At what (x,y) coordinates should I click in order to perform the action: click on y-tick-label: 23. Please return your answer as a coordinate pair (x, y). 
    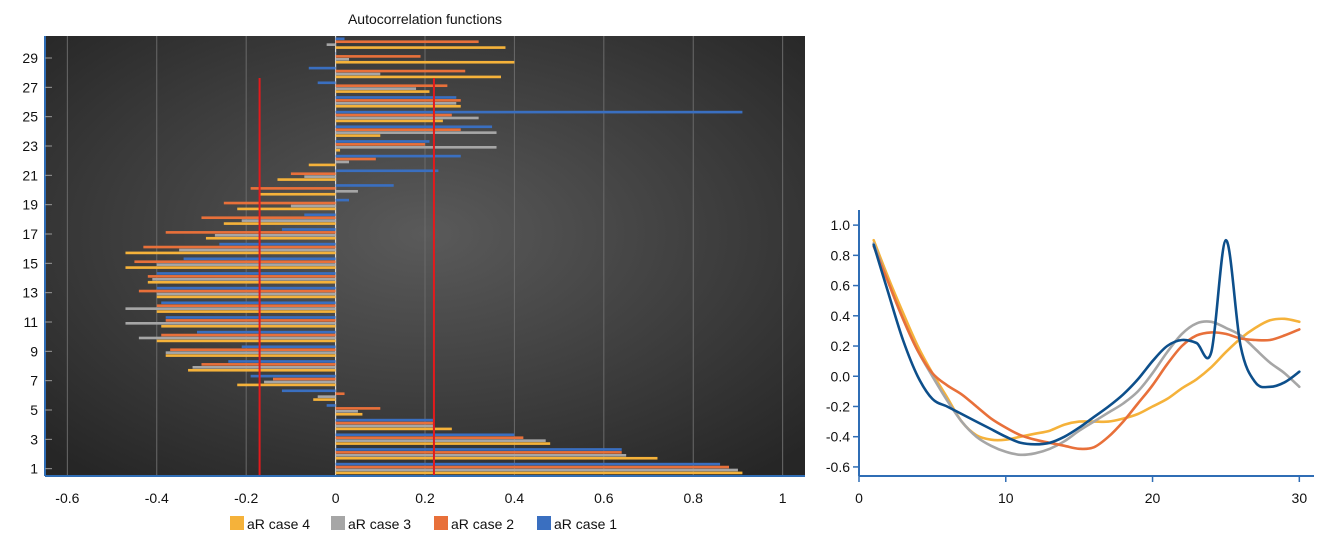
    Looking at the image, I should click on (30, 146).